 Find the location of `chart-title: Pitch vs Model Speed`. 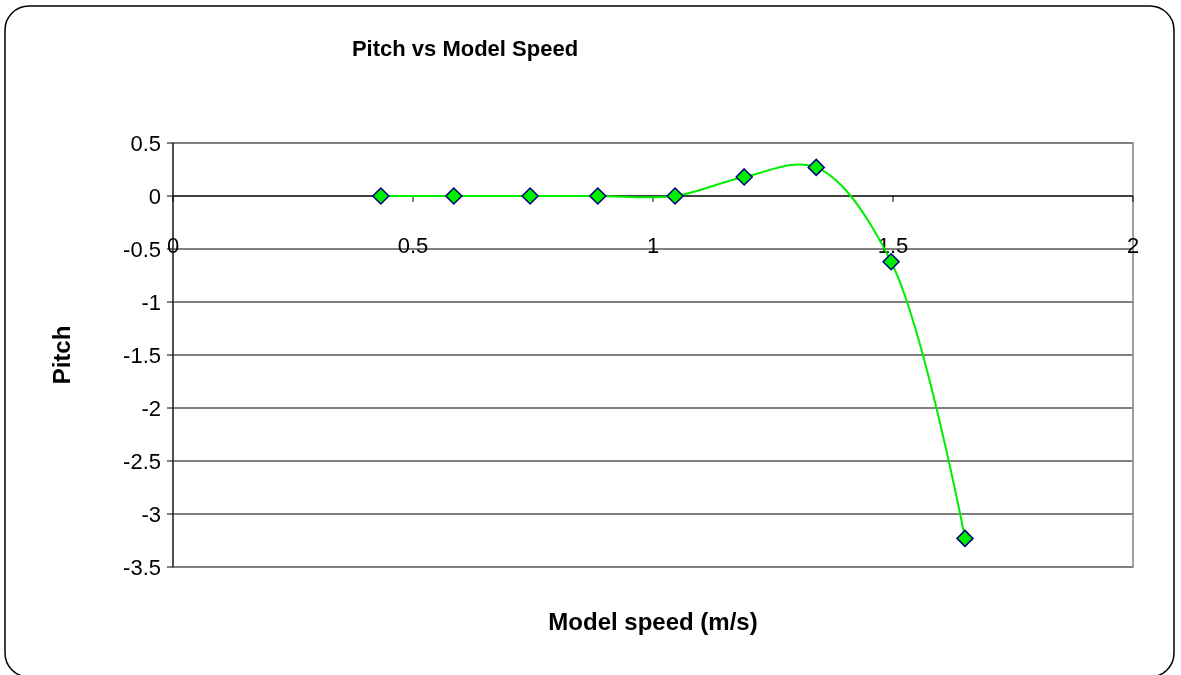

chart-title: Pitch vs Model Speed is located at coordinates (465, 48).